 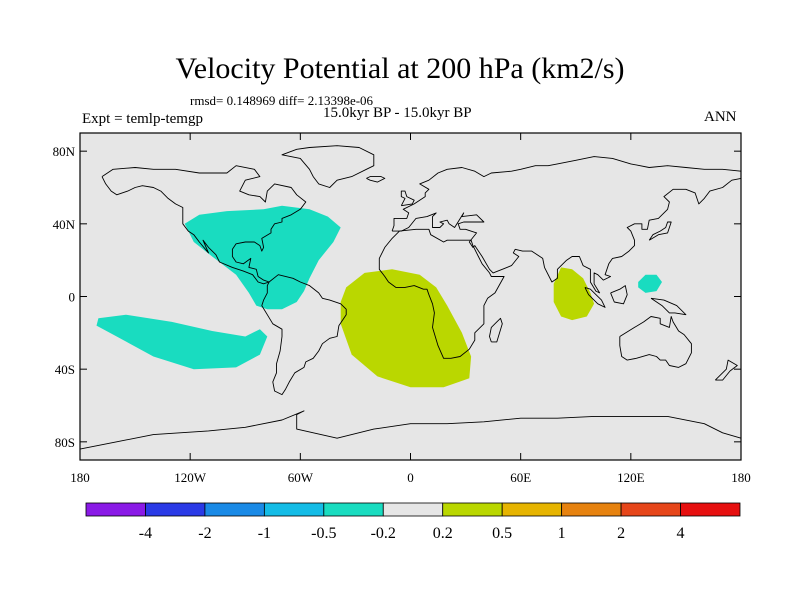 What do you see at coordinates (65, 369) in the screenshot?
I see `y-tick-label: 40S` at bounding box center [65, 369].